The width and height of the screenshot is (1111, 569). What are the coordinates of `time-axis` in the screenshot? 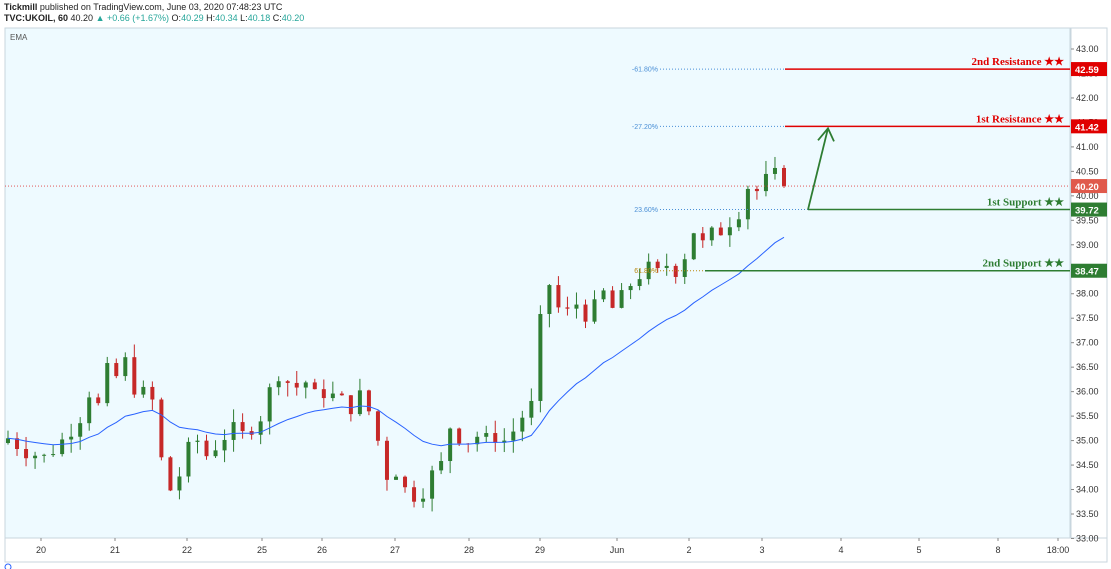 It's located at (556, 550).